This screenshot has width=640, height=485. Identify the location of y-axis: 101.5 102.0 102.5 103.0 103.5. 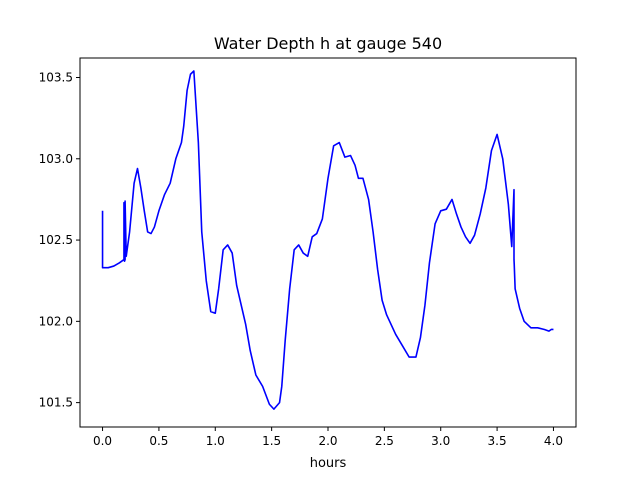
(59, 240).